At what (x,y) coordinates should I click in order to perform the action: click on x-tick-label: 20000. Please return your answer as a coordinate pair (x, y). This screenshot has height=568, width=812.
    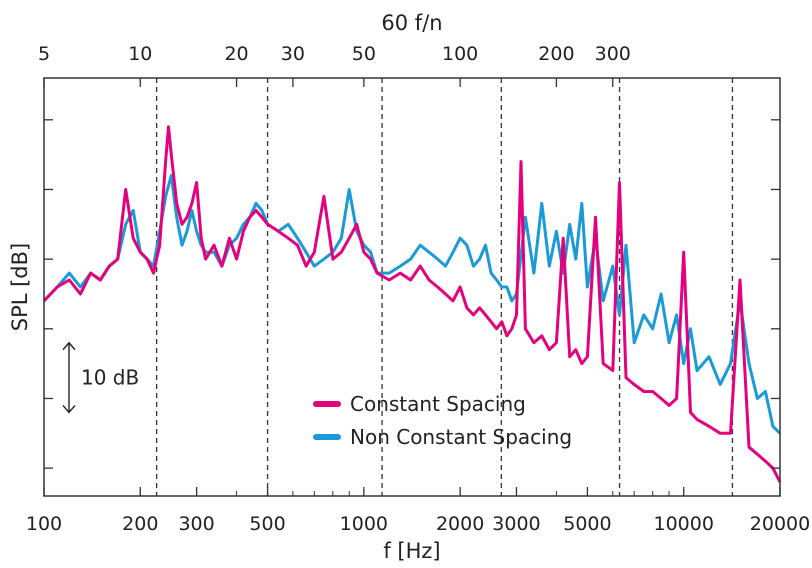
    Looking at the image, I should click on (780, 524).